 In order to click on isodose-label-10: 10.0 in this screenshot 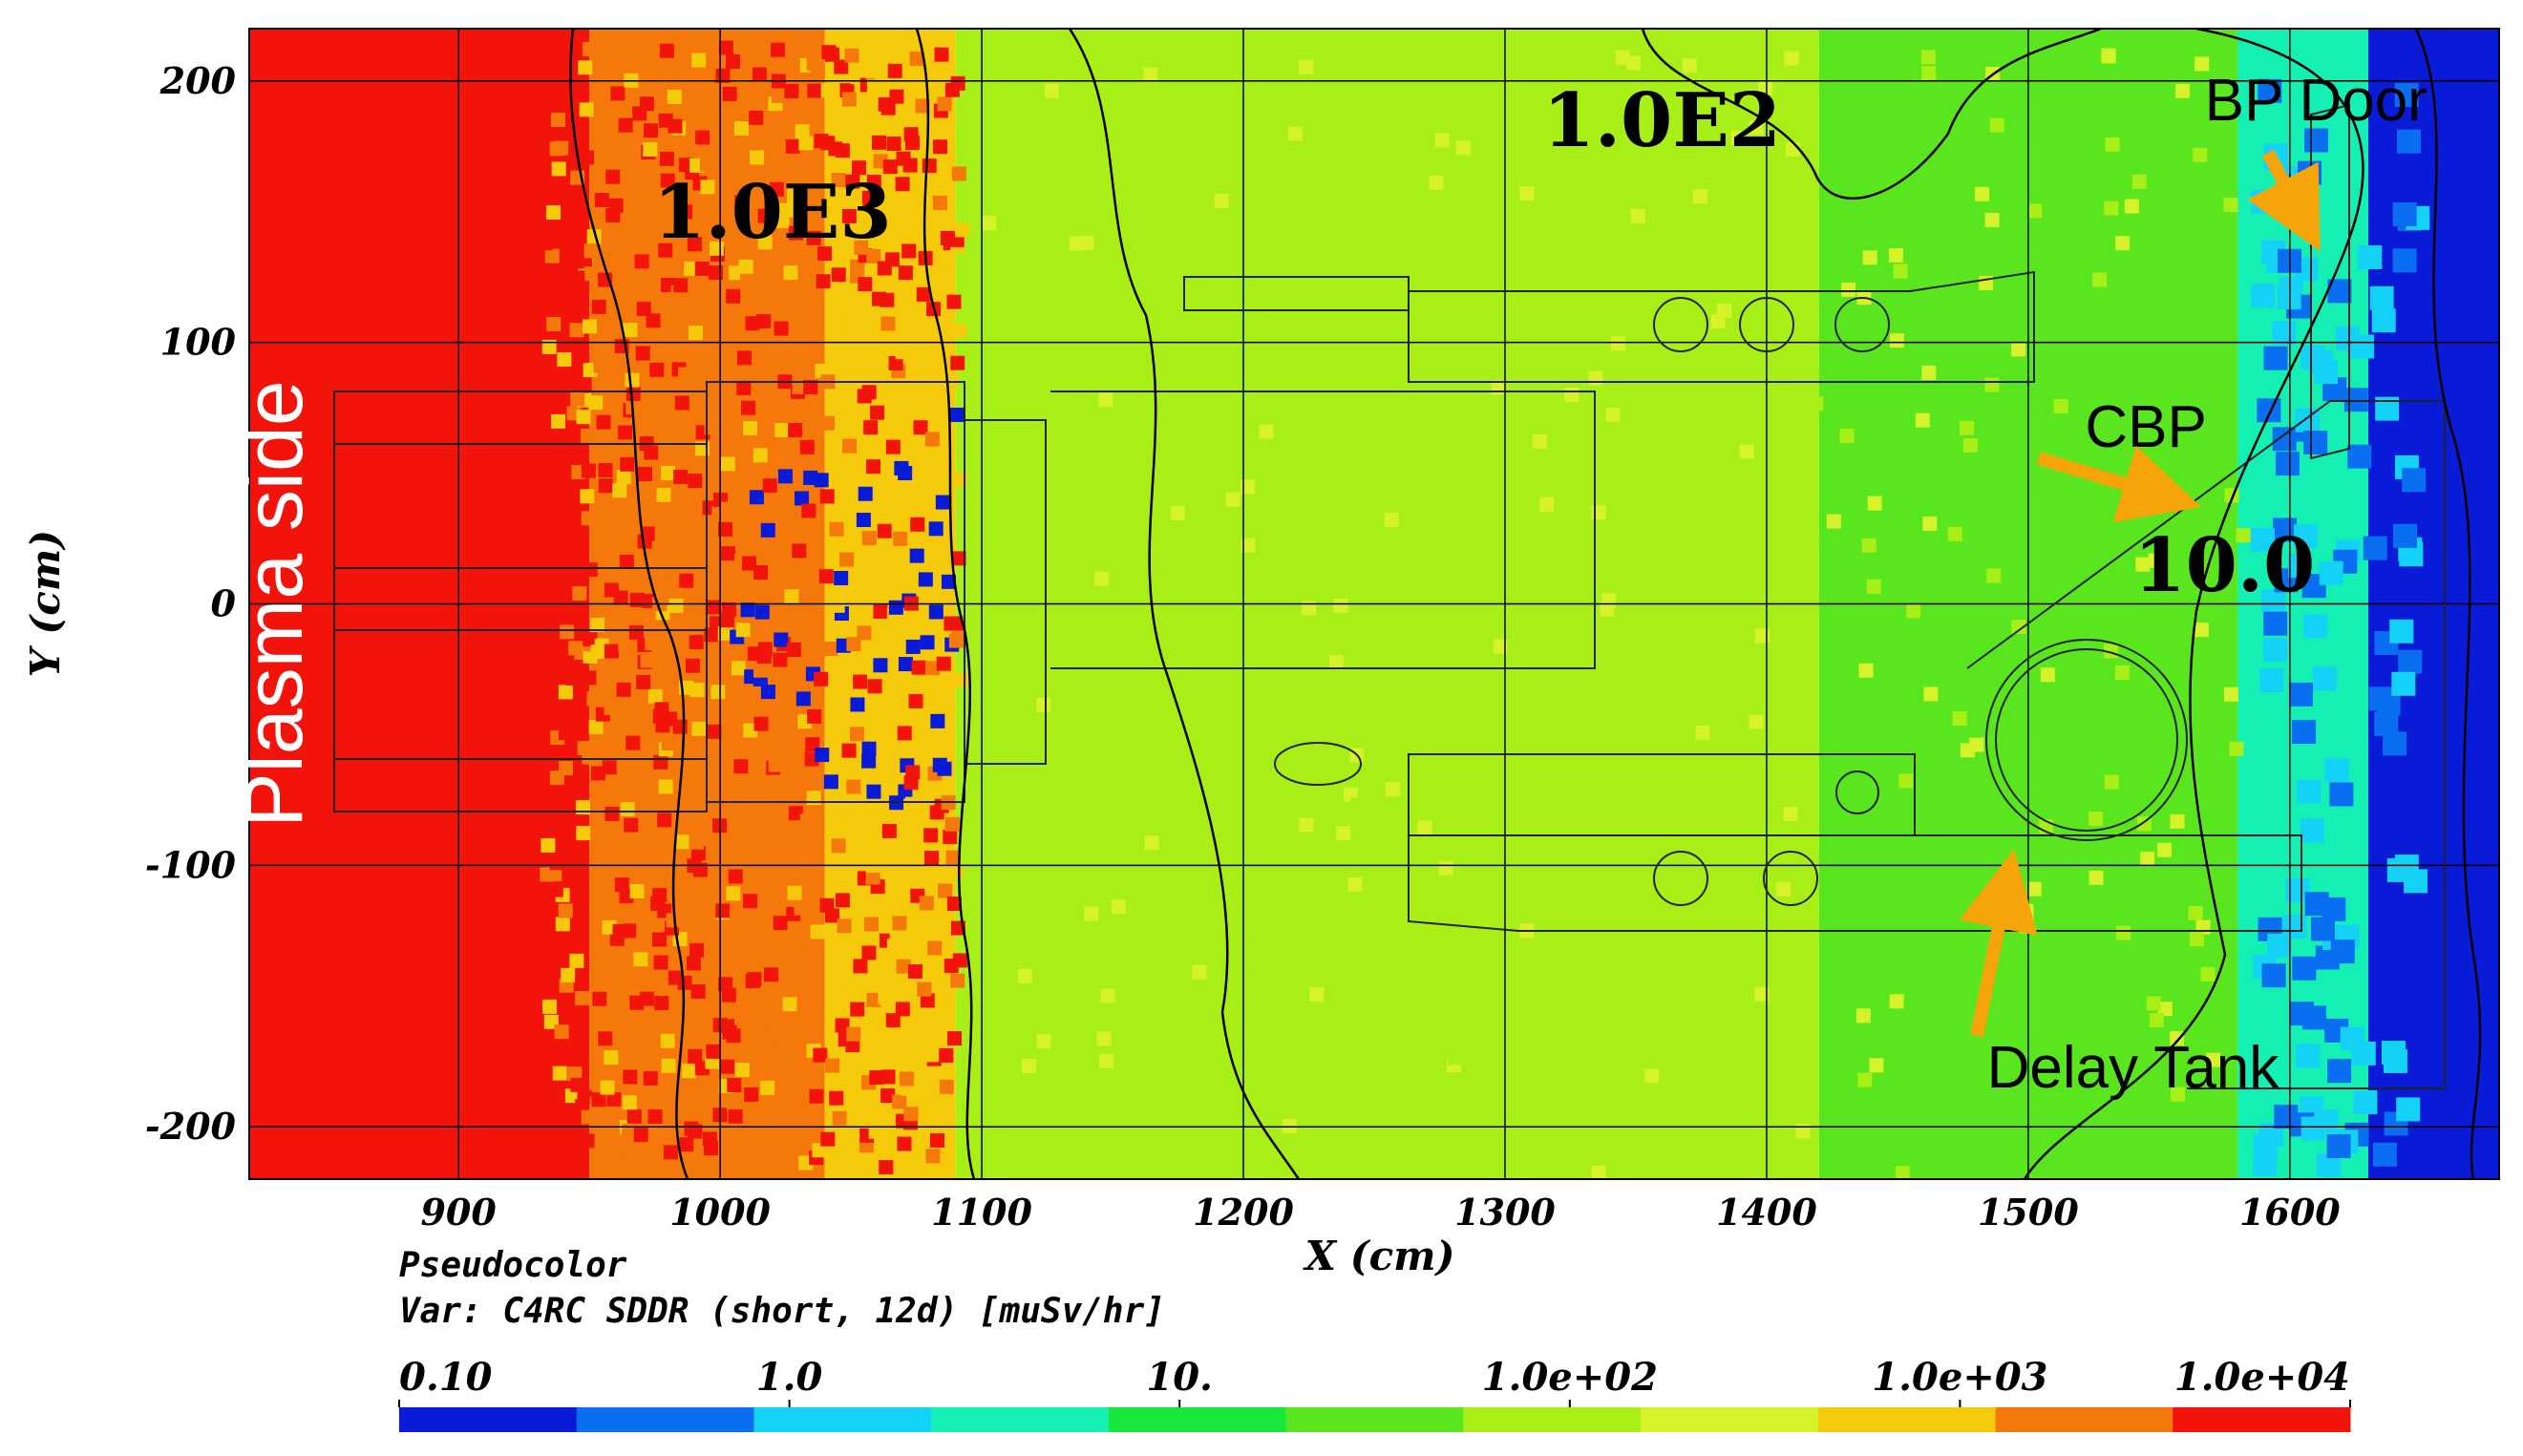, I will do `click(2224, 566)`.